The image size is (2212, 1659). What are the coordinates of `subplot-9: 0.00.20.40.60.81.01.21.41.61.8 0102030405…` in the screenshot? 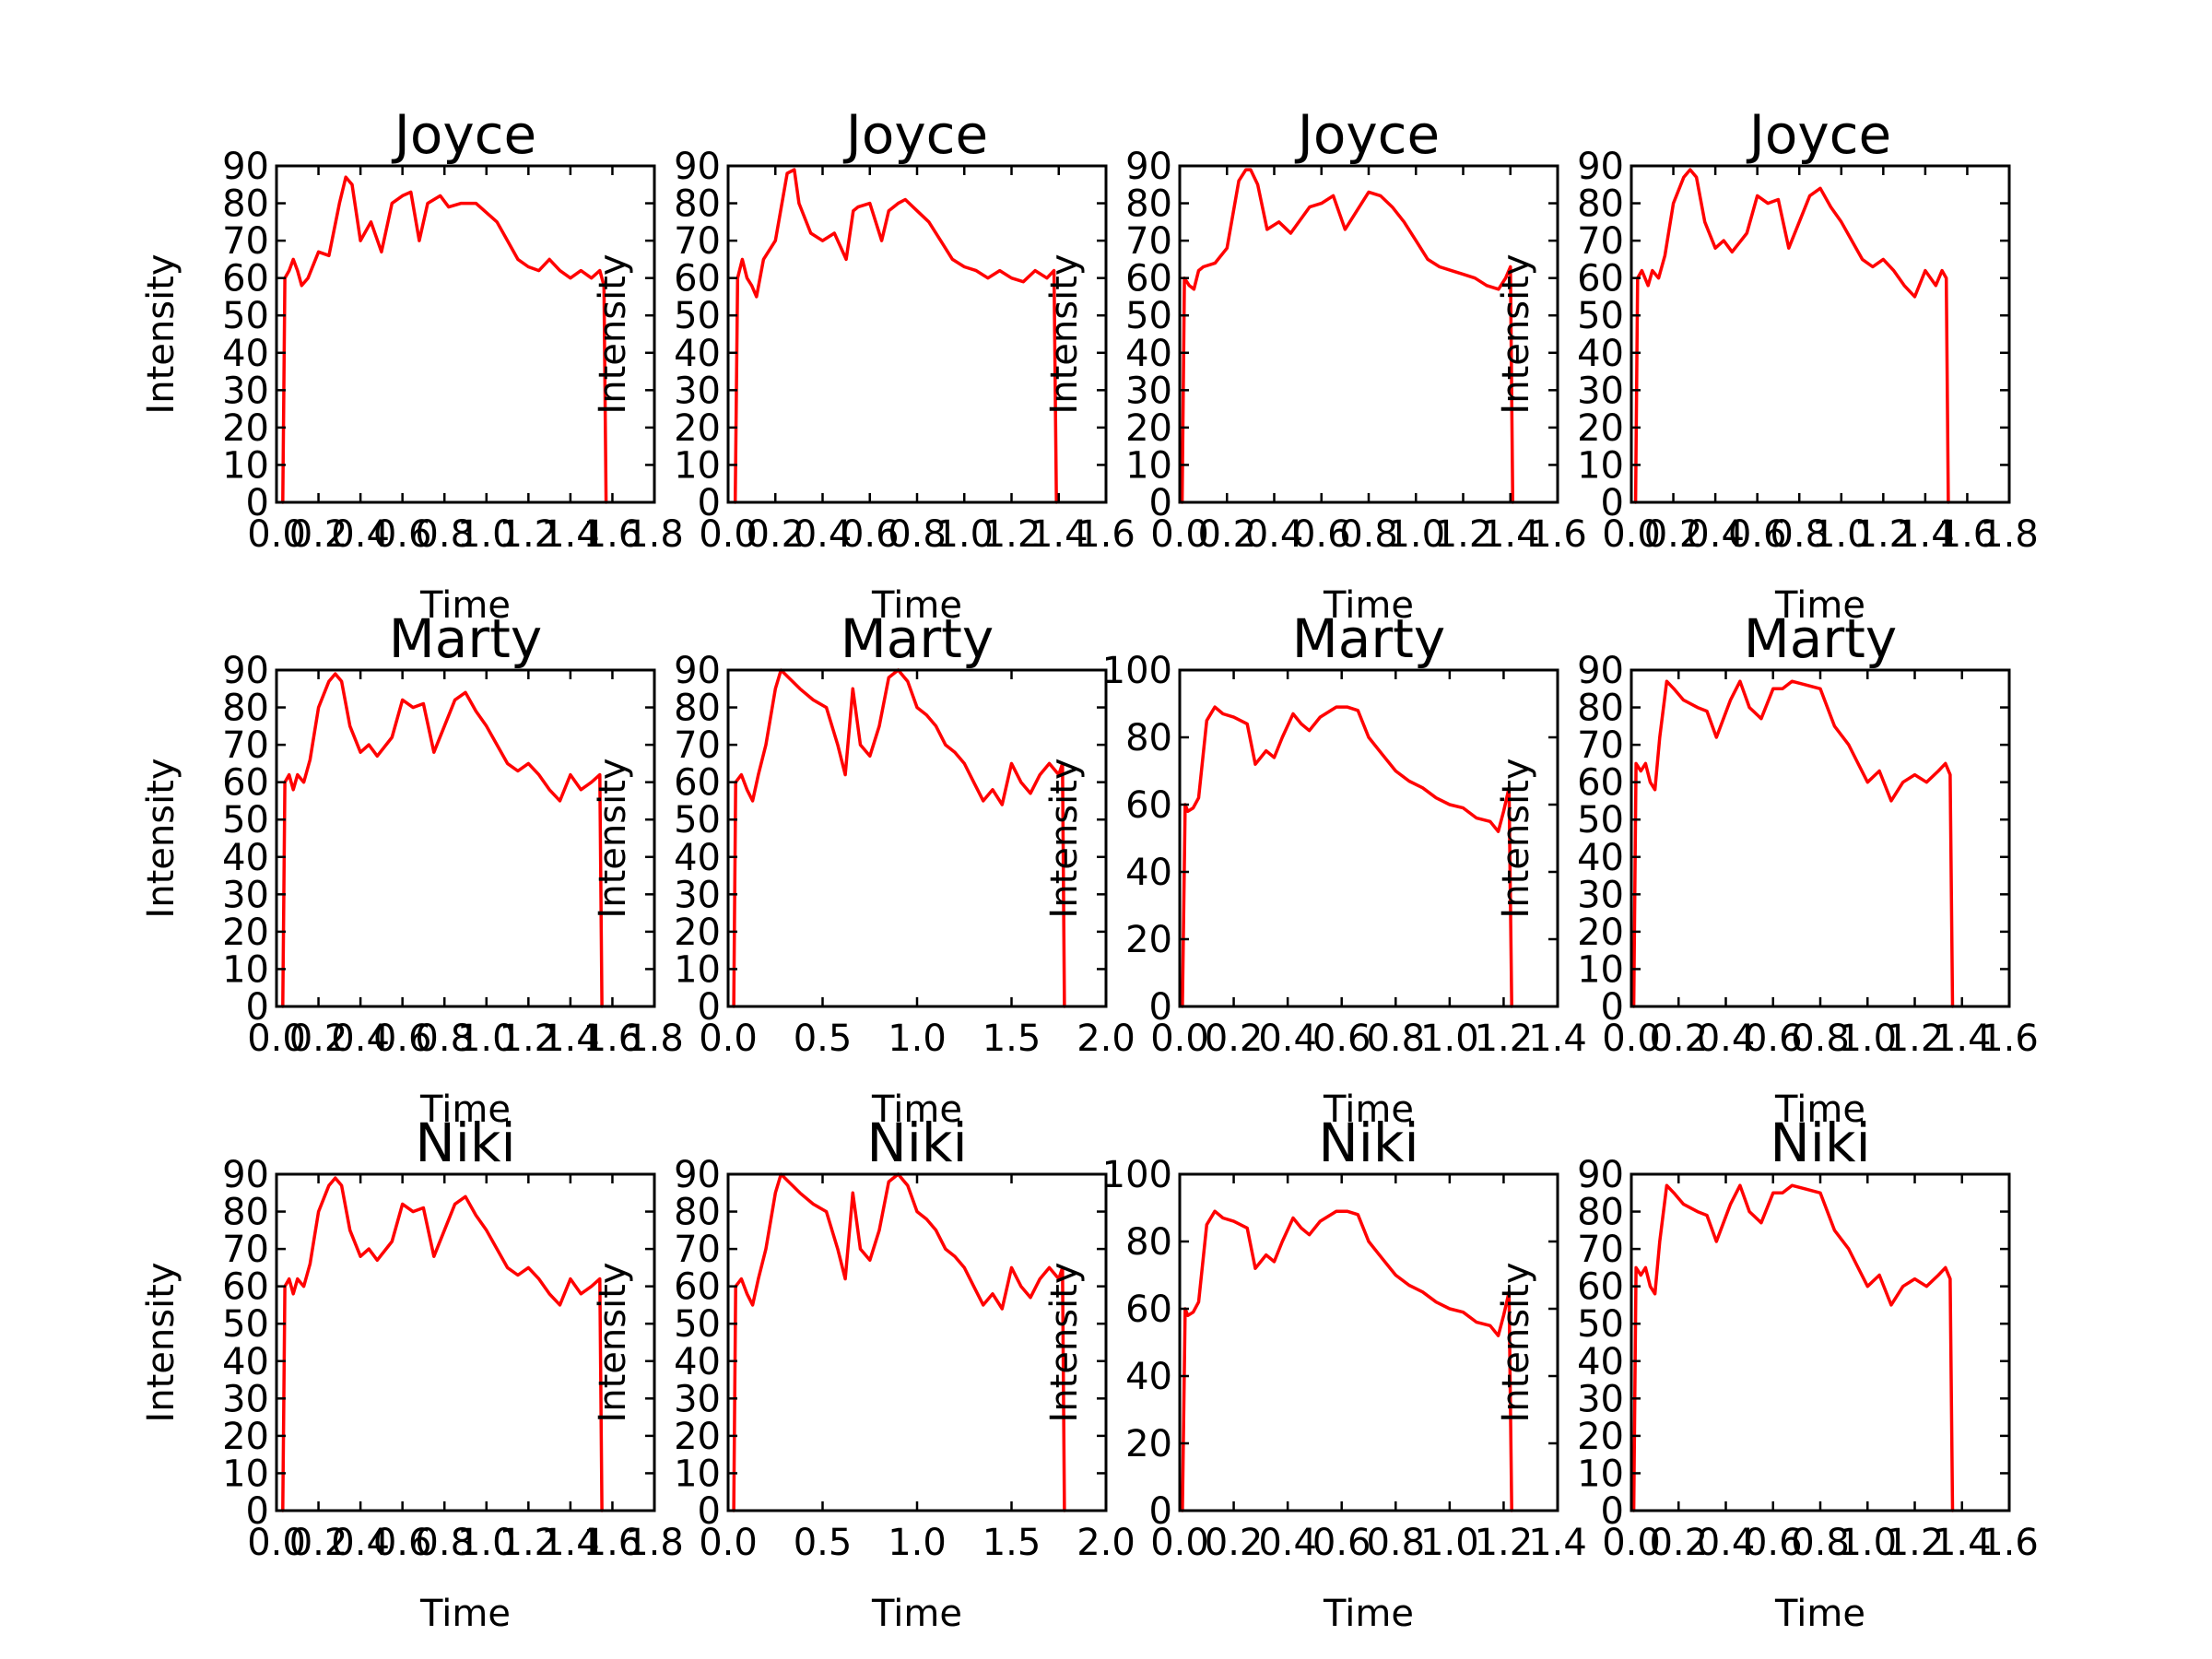 It's located at (412, 1373).